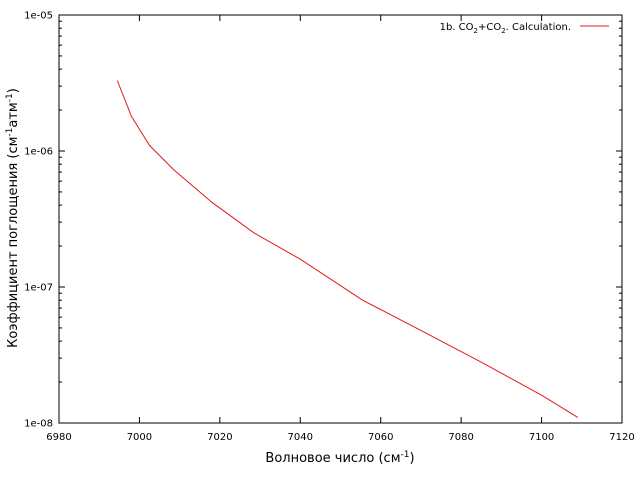  What do you see at coordinates (541, 437) in the screenshot?
I see `x-tick-label: 7100` at bounding box center [541, 437].